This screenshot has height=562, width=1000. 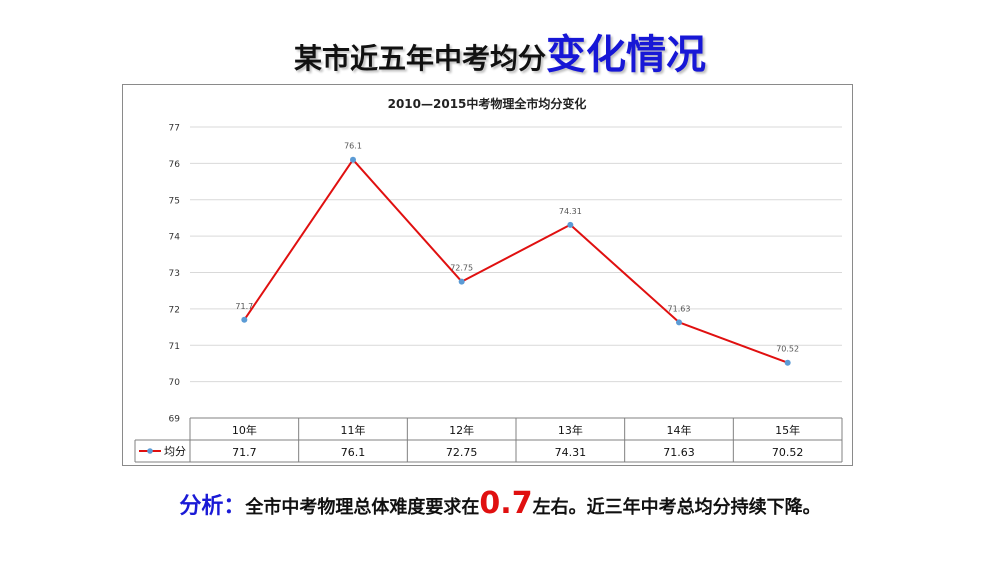 I want to click on analysis-note: 分析：全市中考物理总体难度要求在0.7左右。近三年中考总均分持续下降。, so click(x=500, y=503).